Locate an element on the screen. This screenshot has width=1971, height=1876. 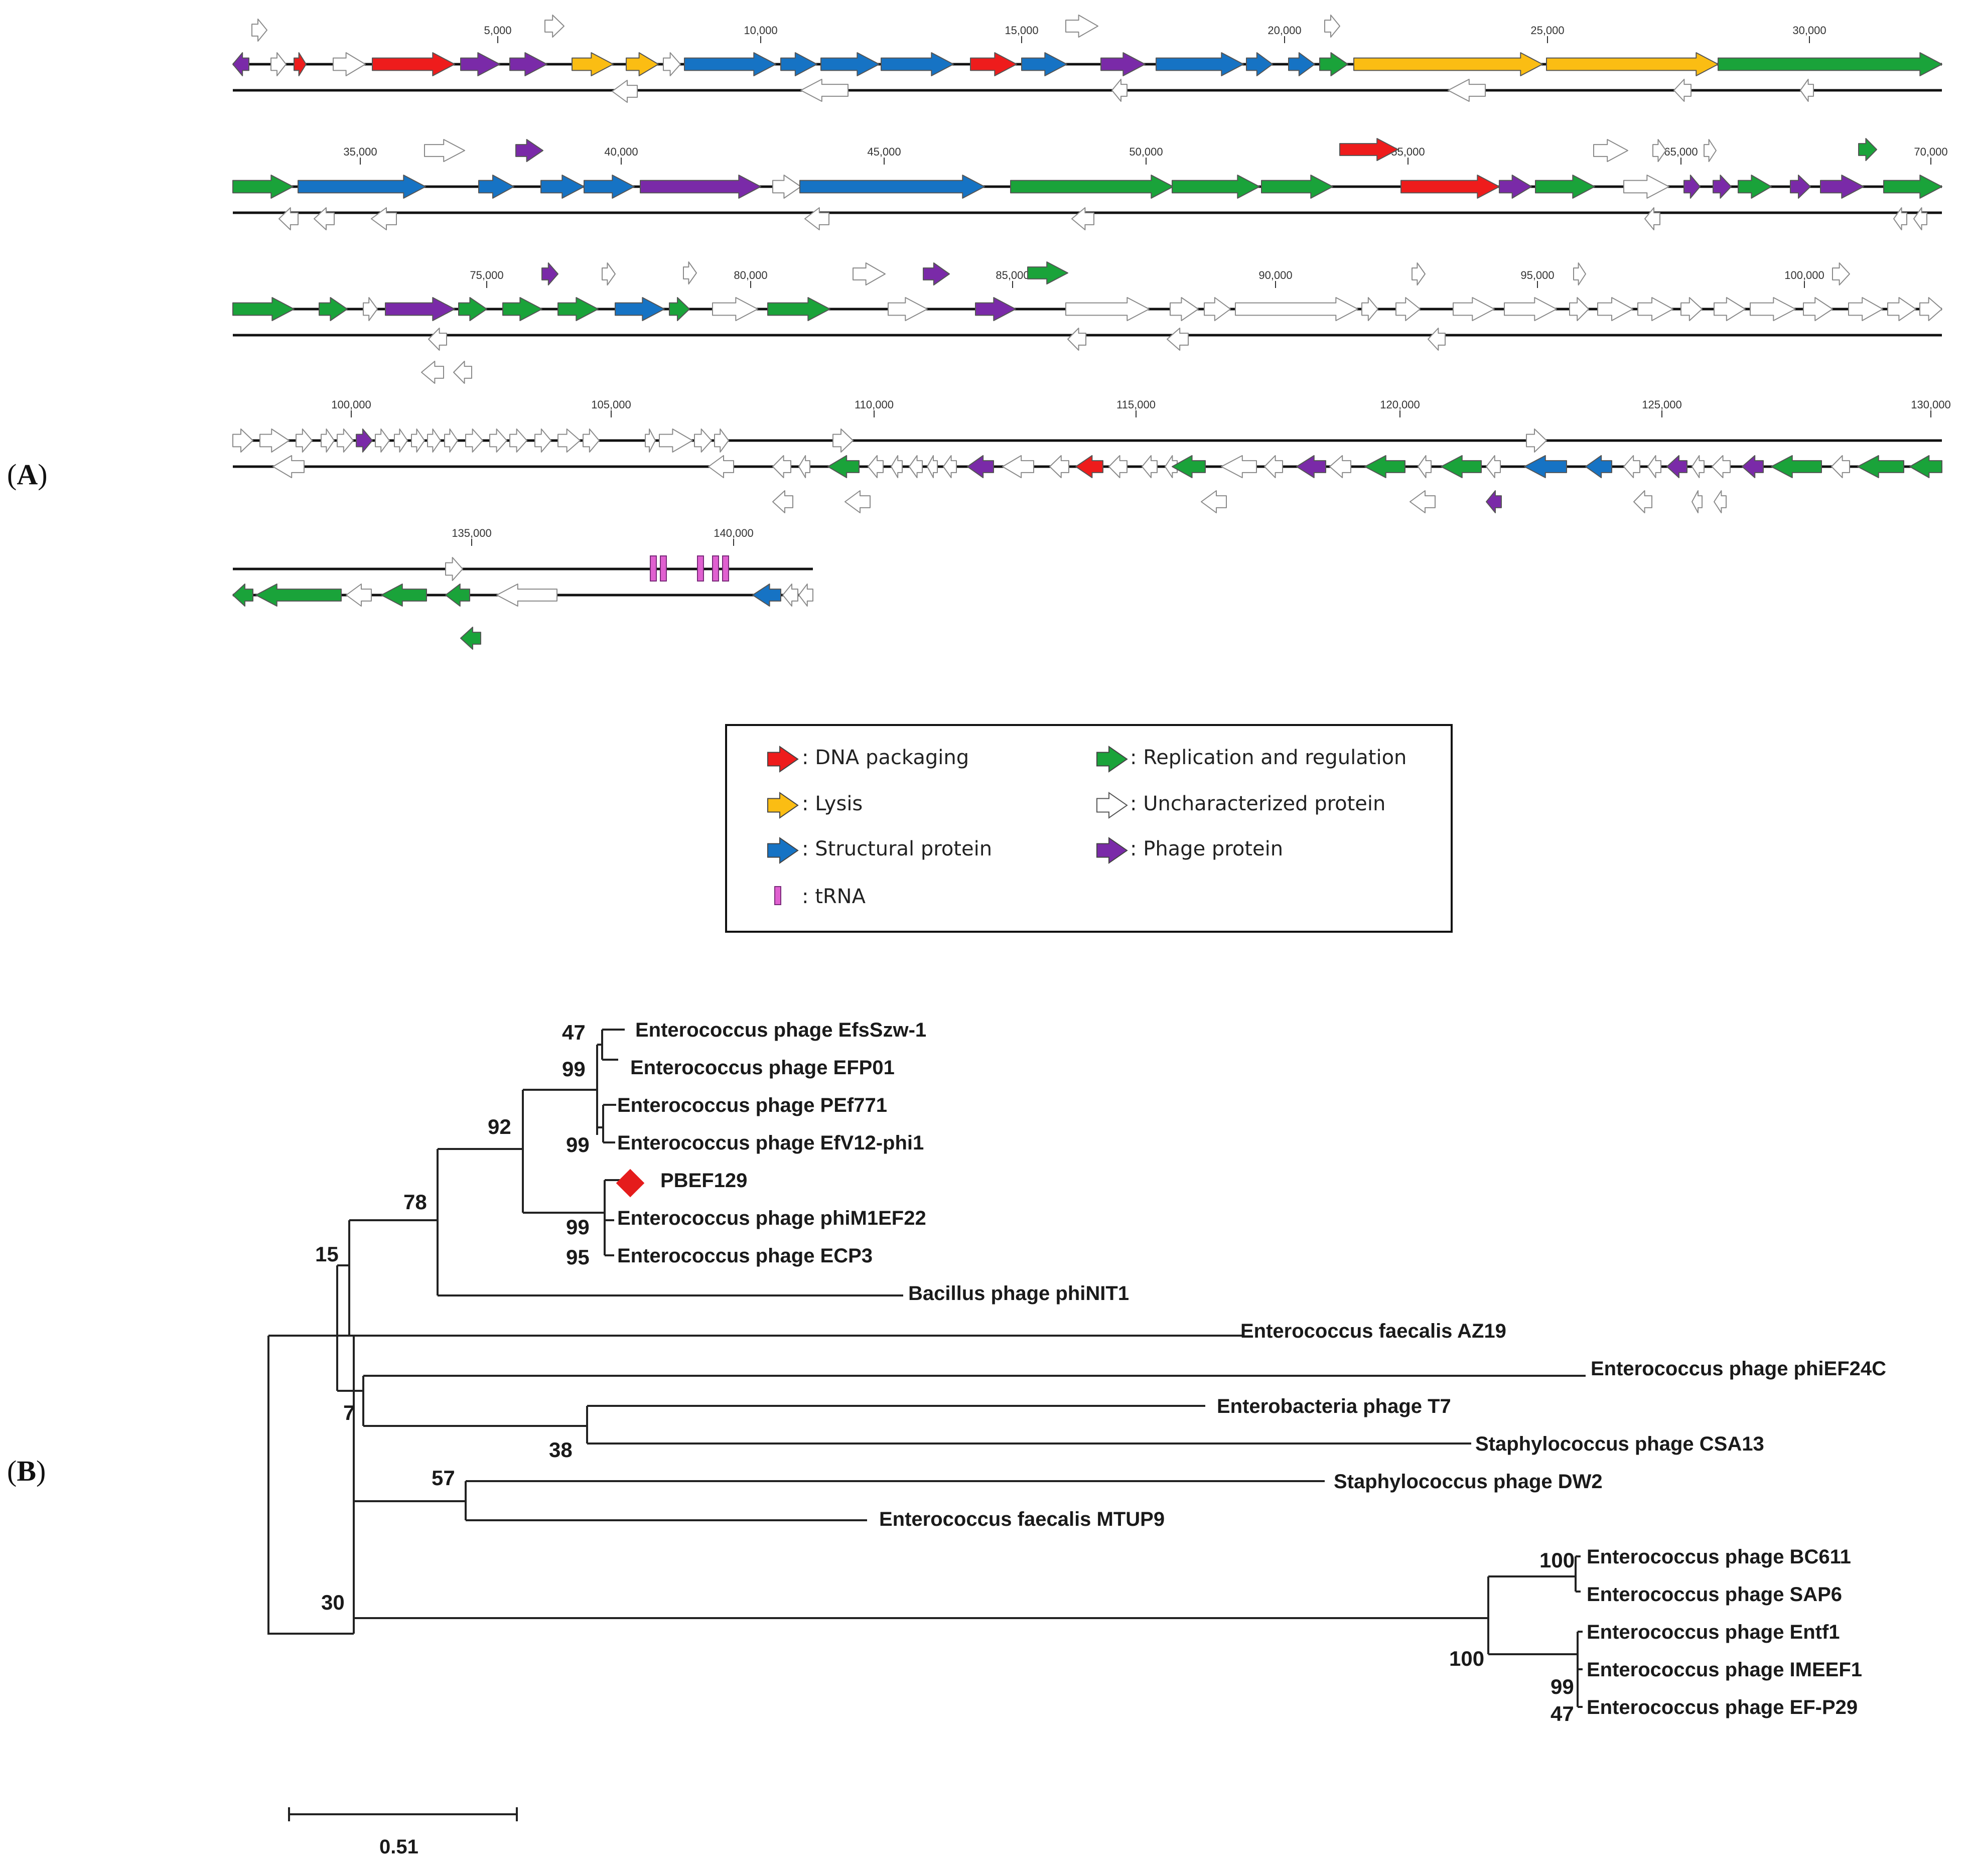
legend-trna-mark is located at coordinates (777, 895).